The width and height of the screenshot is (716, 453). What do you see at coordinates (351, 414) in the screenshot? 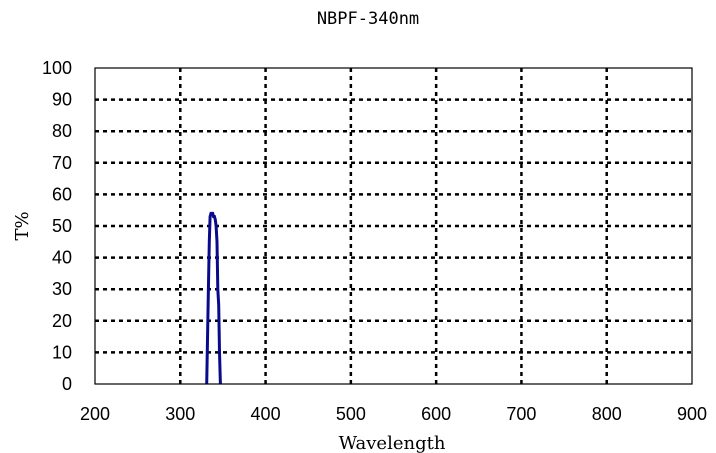
I see `x-tick-label-500: 500` at bounding box center [351, 414].